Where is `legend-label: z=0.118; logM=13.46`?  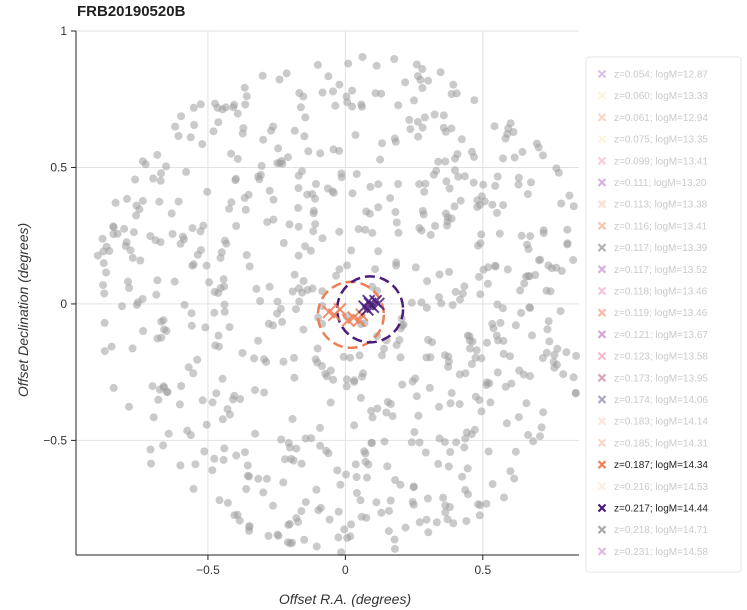 legend-label: z=0.118; logM=13.46 is located at coordinates (661, 292).